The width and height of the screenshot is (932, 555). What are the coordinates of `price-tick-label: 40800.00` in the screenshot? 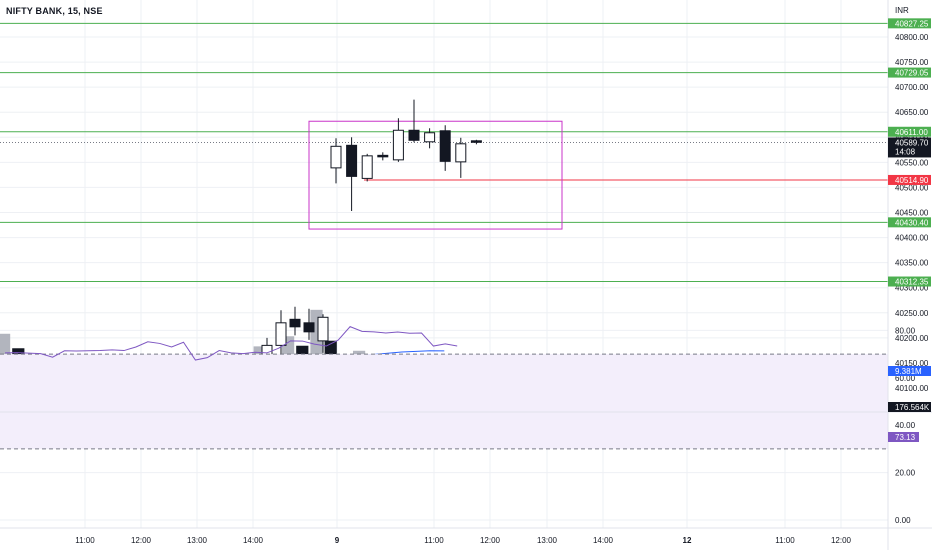 It's located at (912, 37).